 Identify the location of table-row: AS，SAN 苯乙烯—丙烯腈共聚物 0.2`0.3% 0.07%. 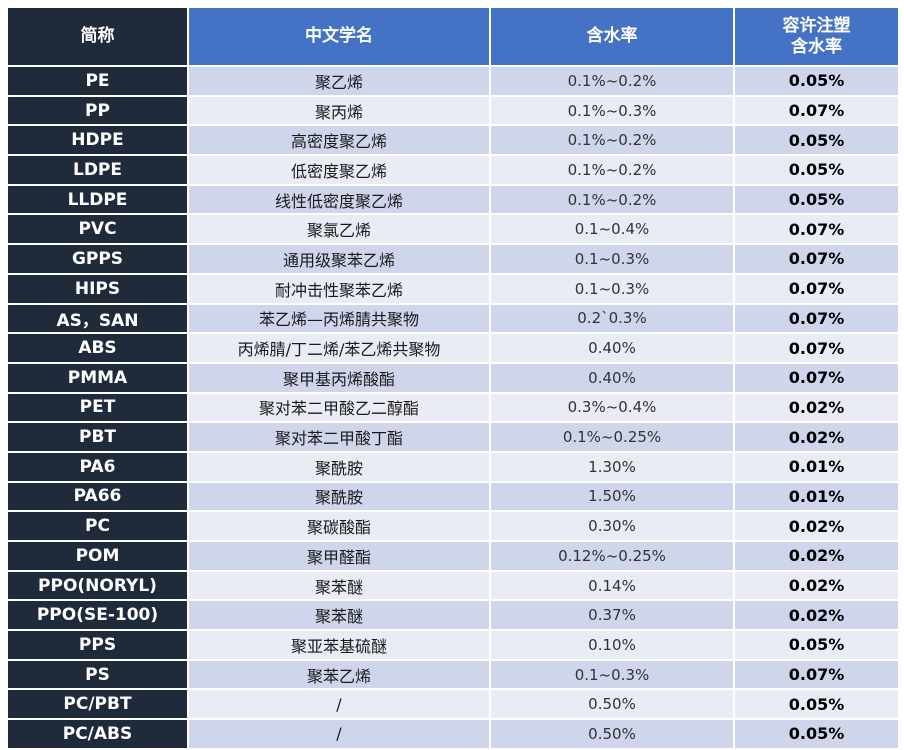
(453, 318).